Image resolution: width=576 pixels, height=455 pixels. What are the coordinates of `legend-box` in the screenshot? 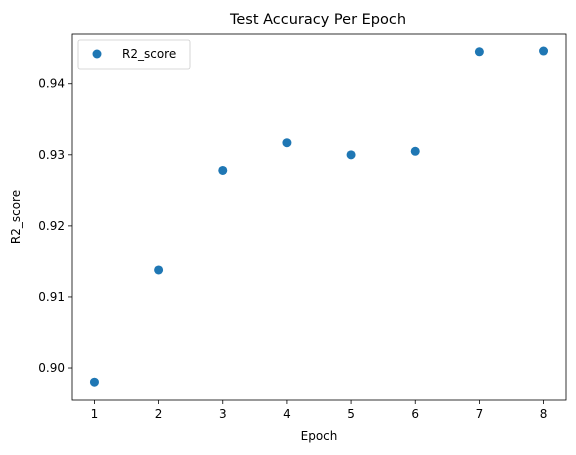 It's located at (134, 54).